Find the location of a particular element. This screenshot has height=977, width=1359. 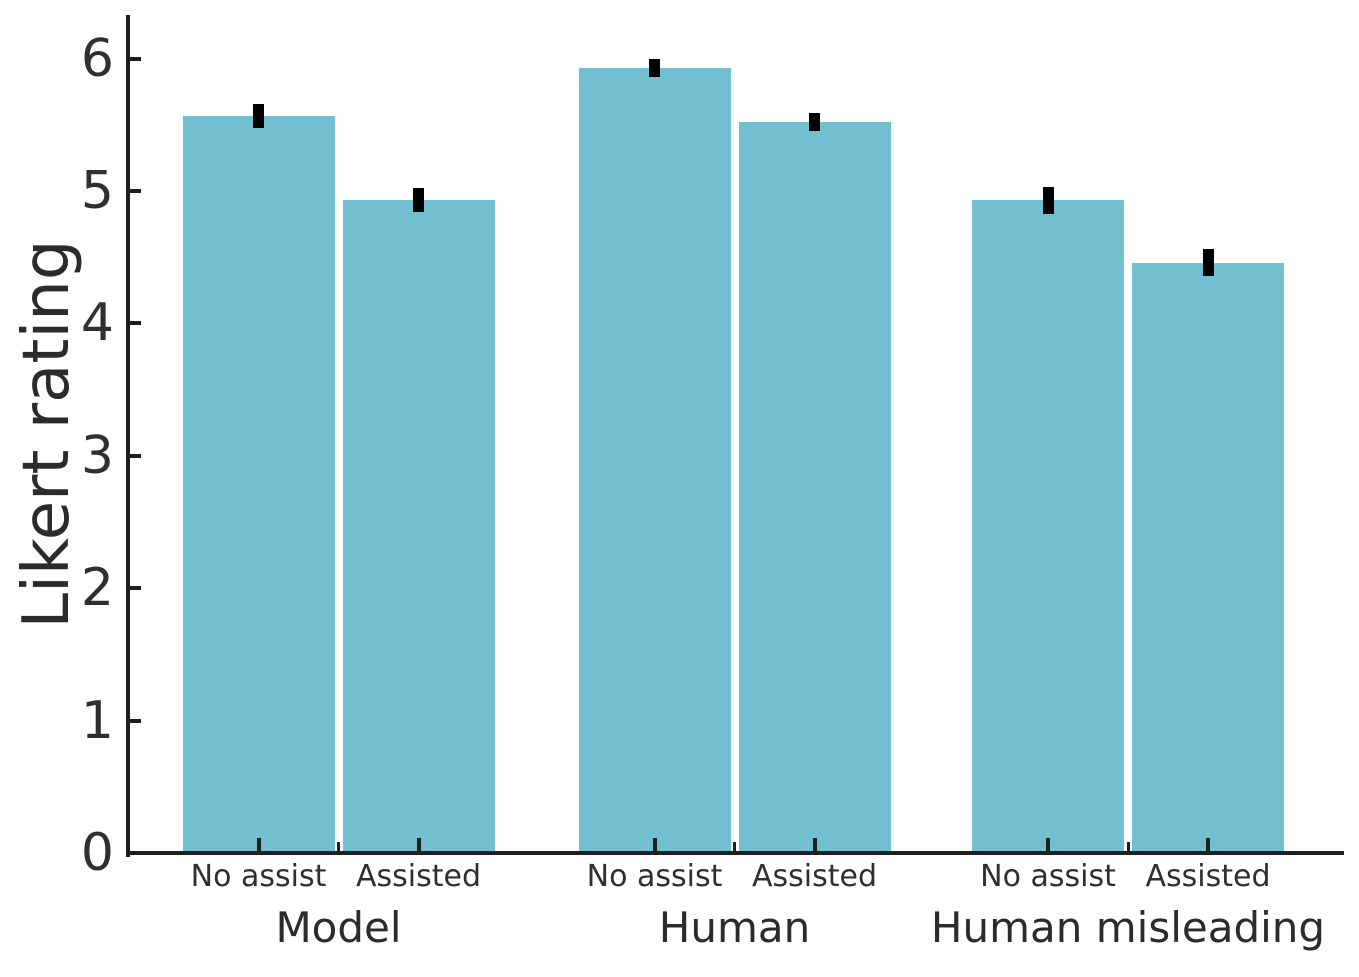

group-label-human-misleading: Human misleading is located at coordinates (1128, 927).